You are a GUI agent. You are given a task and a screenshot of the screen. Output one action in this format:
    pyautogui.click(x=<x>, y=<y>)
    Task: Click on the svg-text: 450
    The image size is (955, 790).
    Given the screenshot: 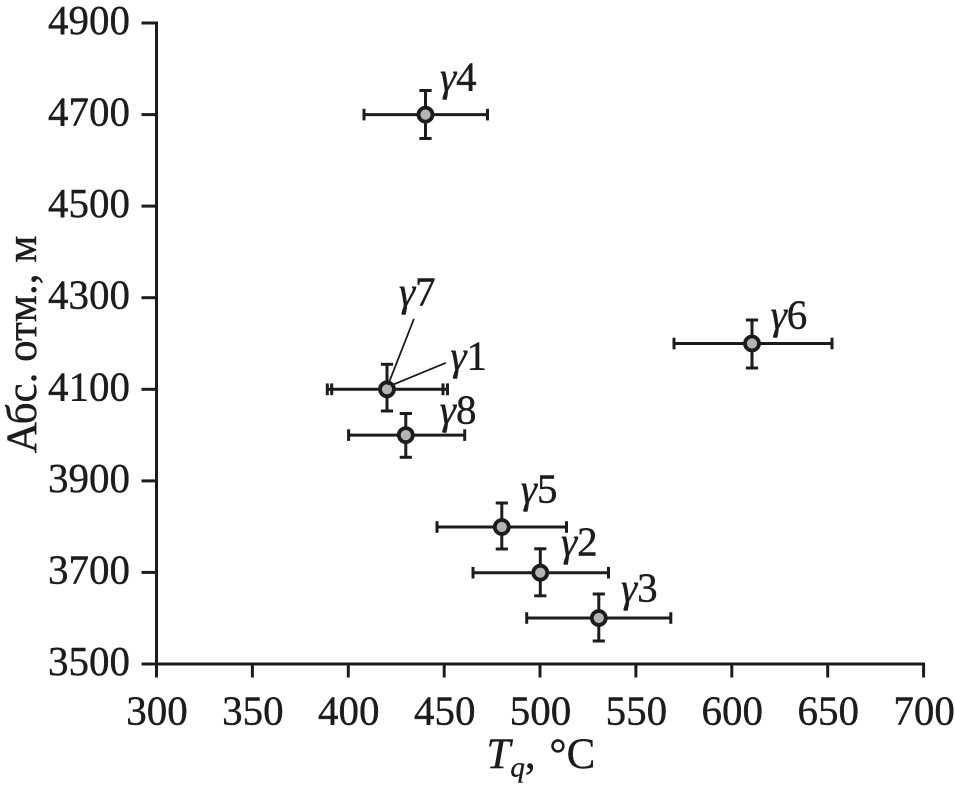 What is the action you would take?
    pyautogui.click(x=445, y=711)
    